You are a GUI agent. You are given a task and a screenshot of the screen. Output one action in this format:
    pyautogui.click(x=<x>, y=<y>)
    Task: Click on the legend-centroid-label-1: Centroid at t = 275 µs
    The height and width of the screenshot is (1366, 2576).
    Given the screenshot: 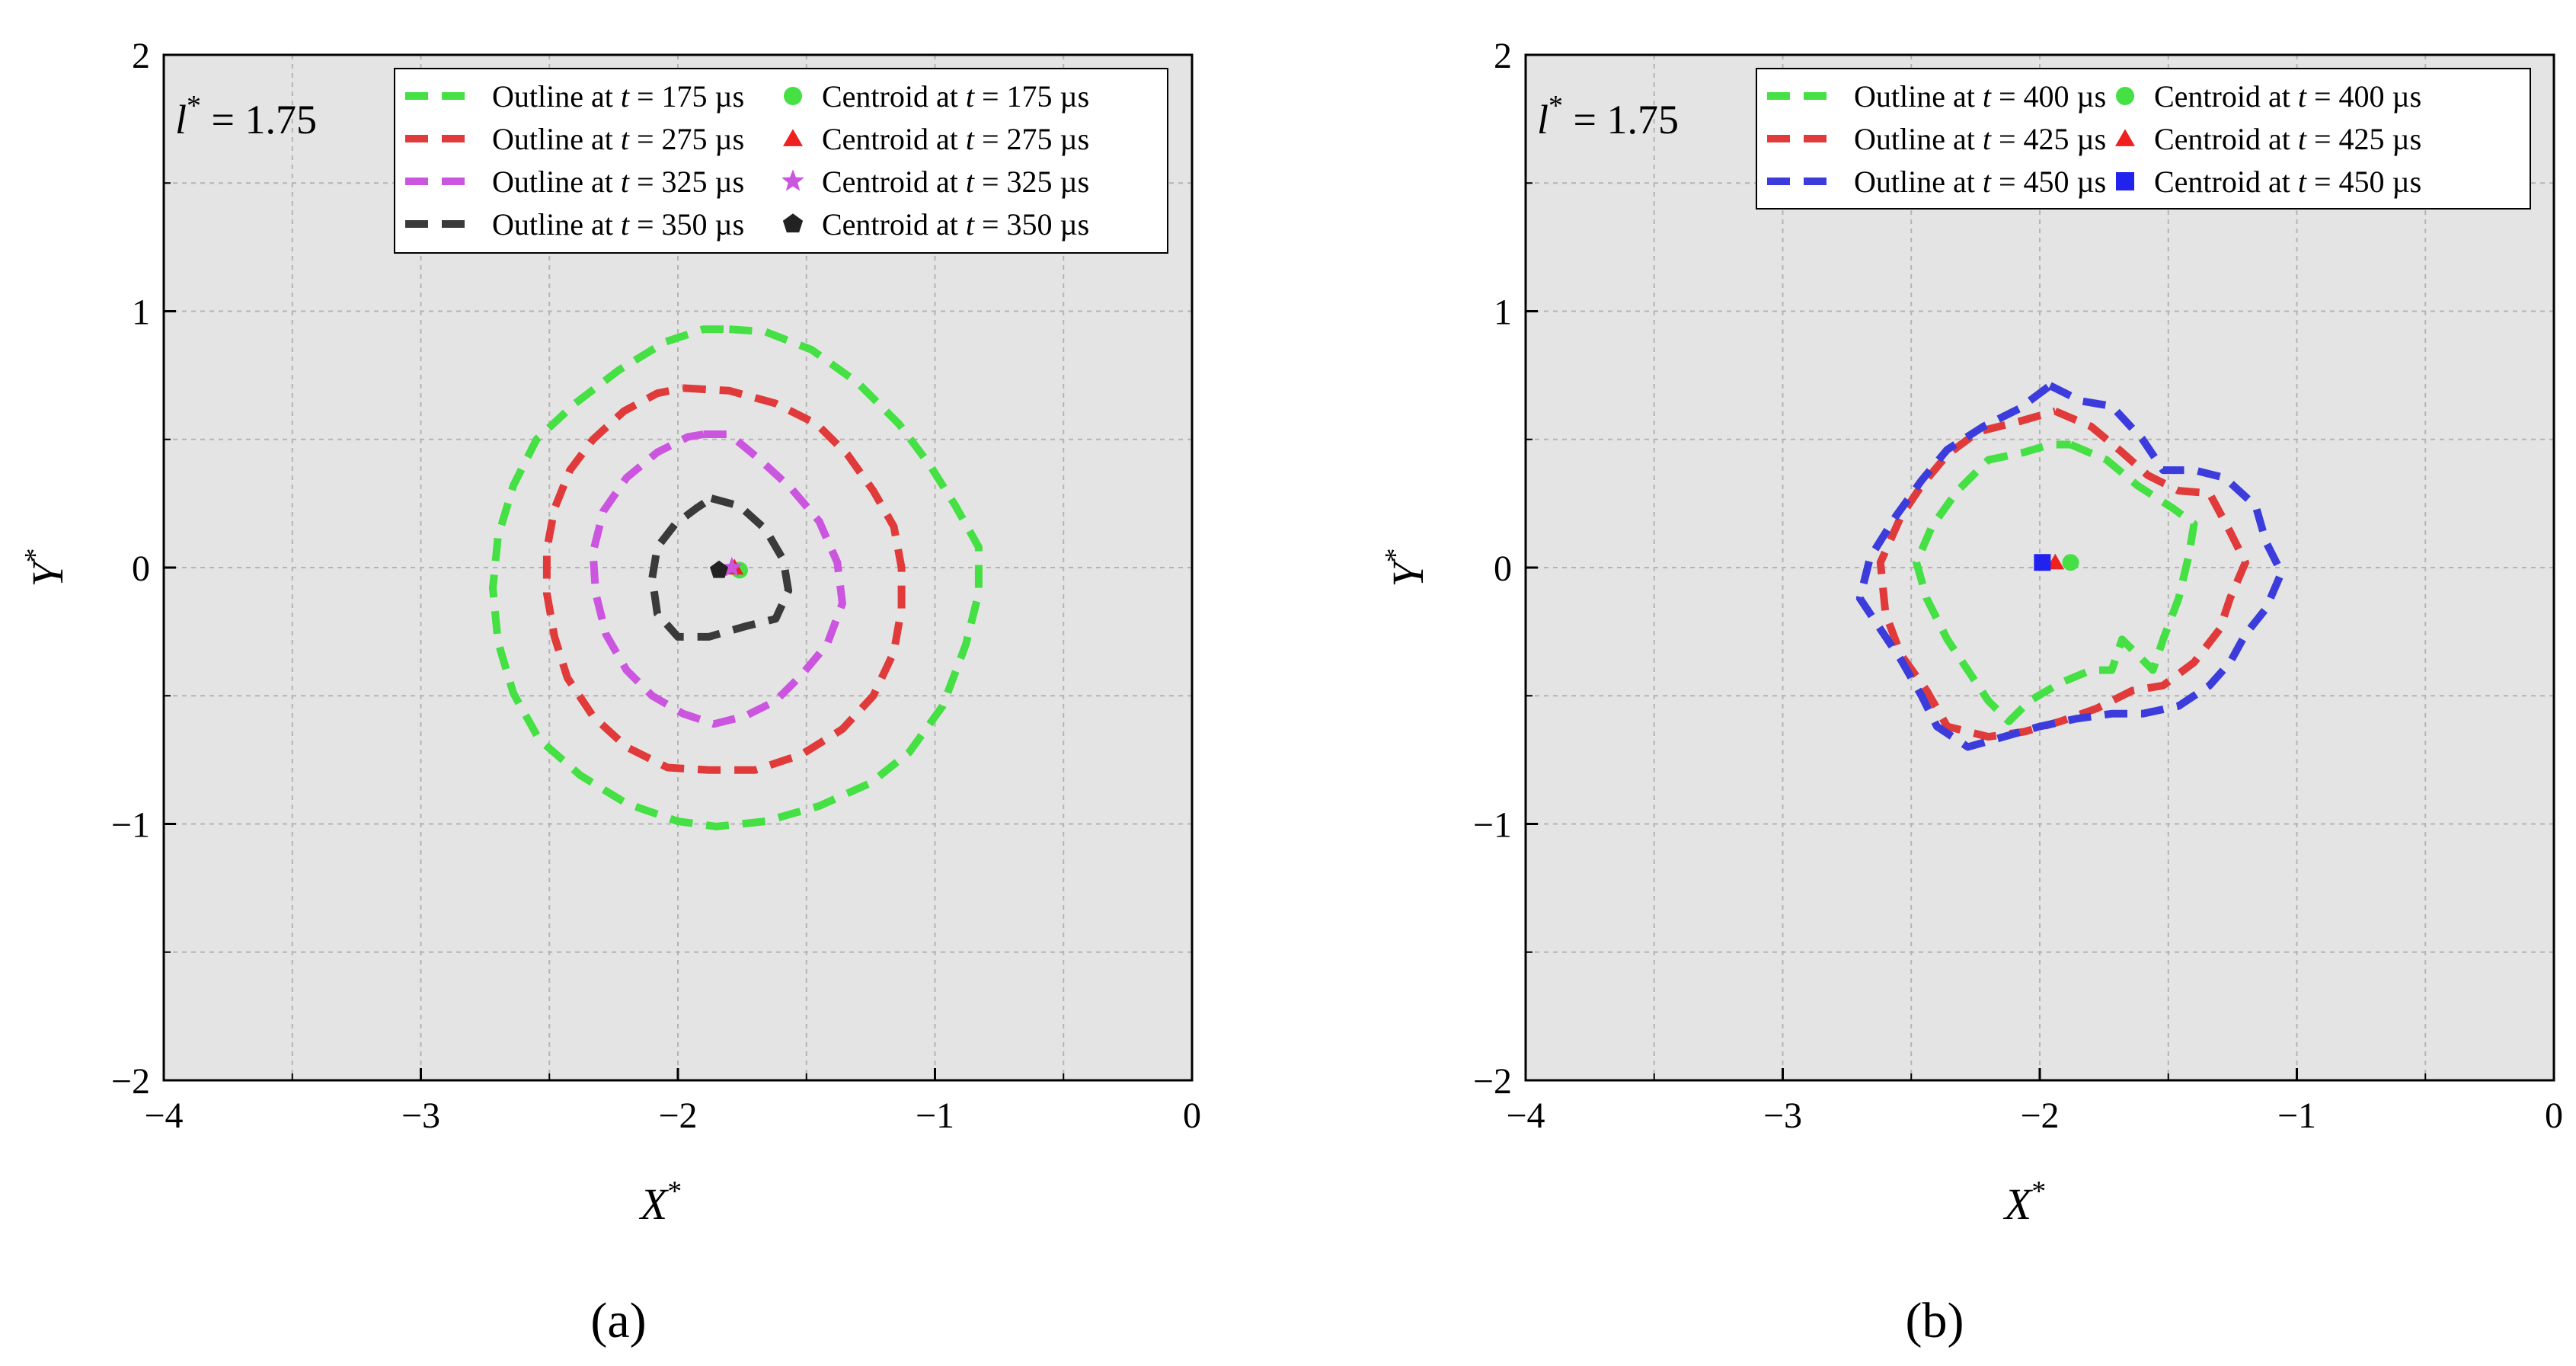 What is the action you would take?
    pyautogui.click(x=955, y=139)
    